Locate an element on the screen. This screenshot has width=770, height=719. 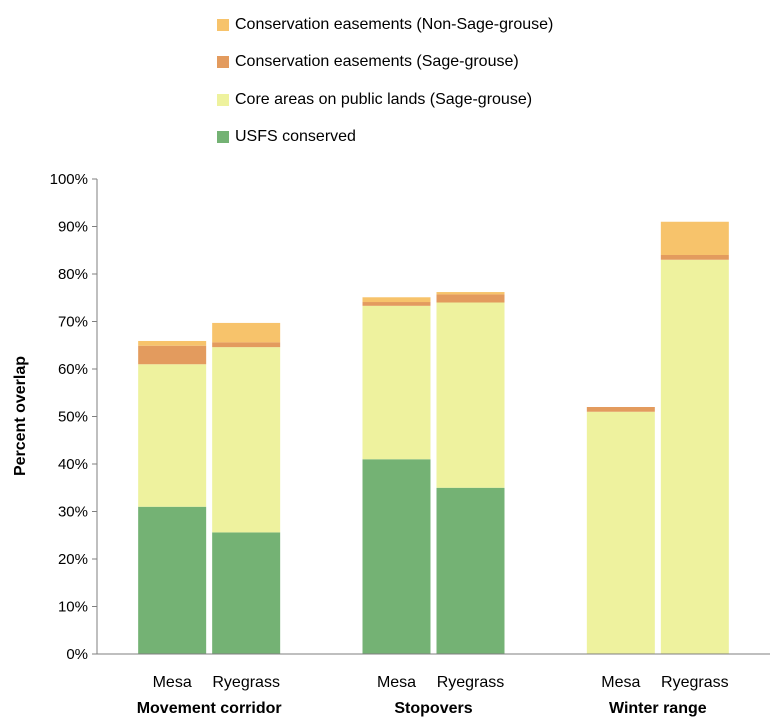
y-tick-label: 90% is located at coordinates (73, 227).